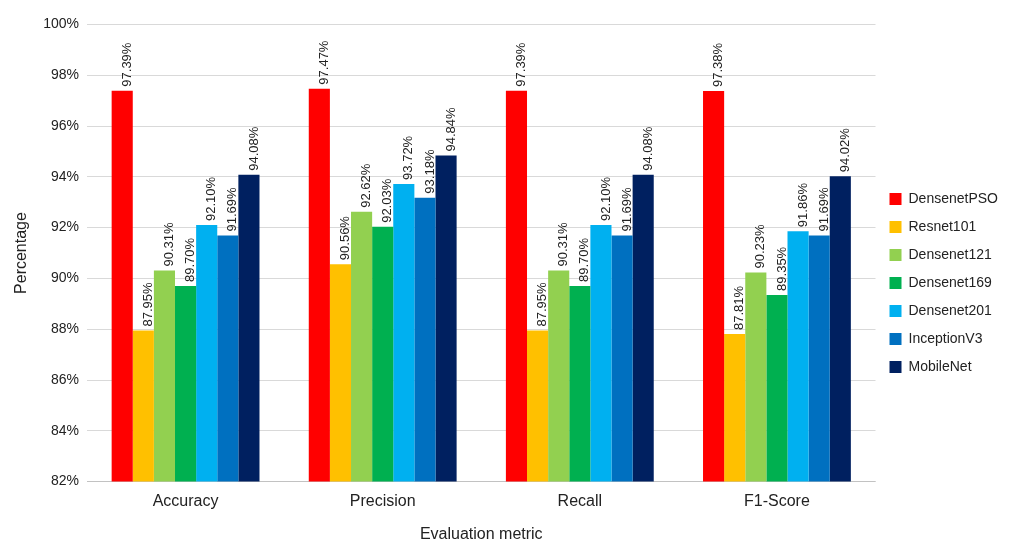  What do you see at coordinates (65, 429) in the screenshot?
I see `y-tick-label: 84%` at bounding box center [65, 429].